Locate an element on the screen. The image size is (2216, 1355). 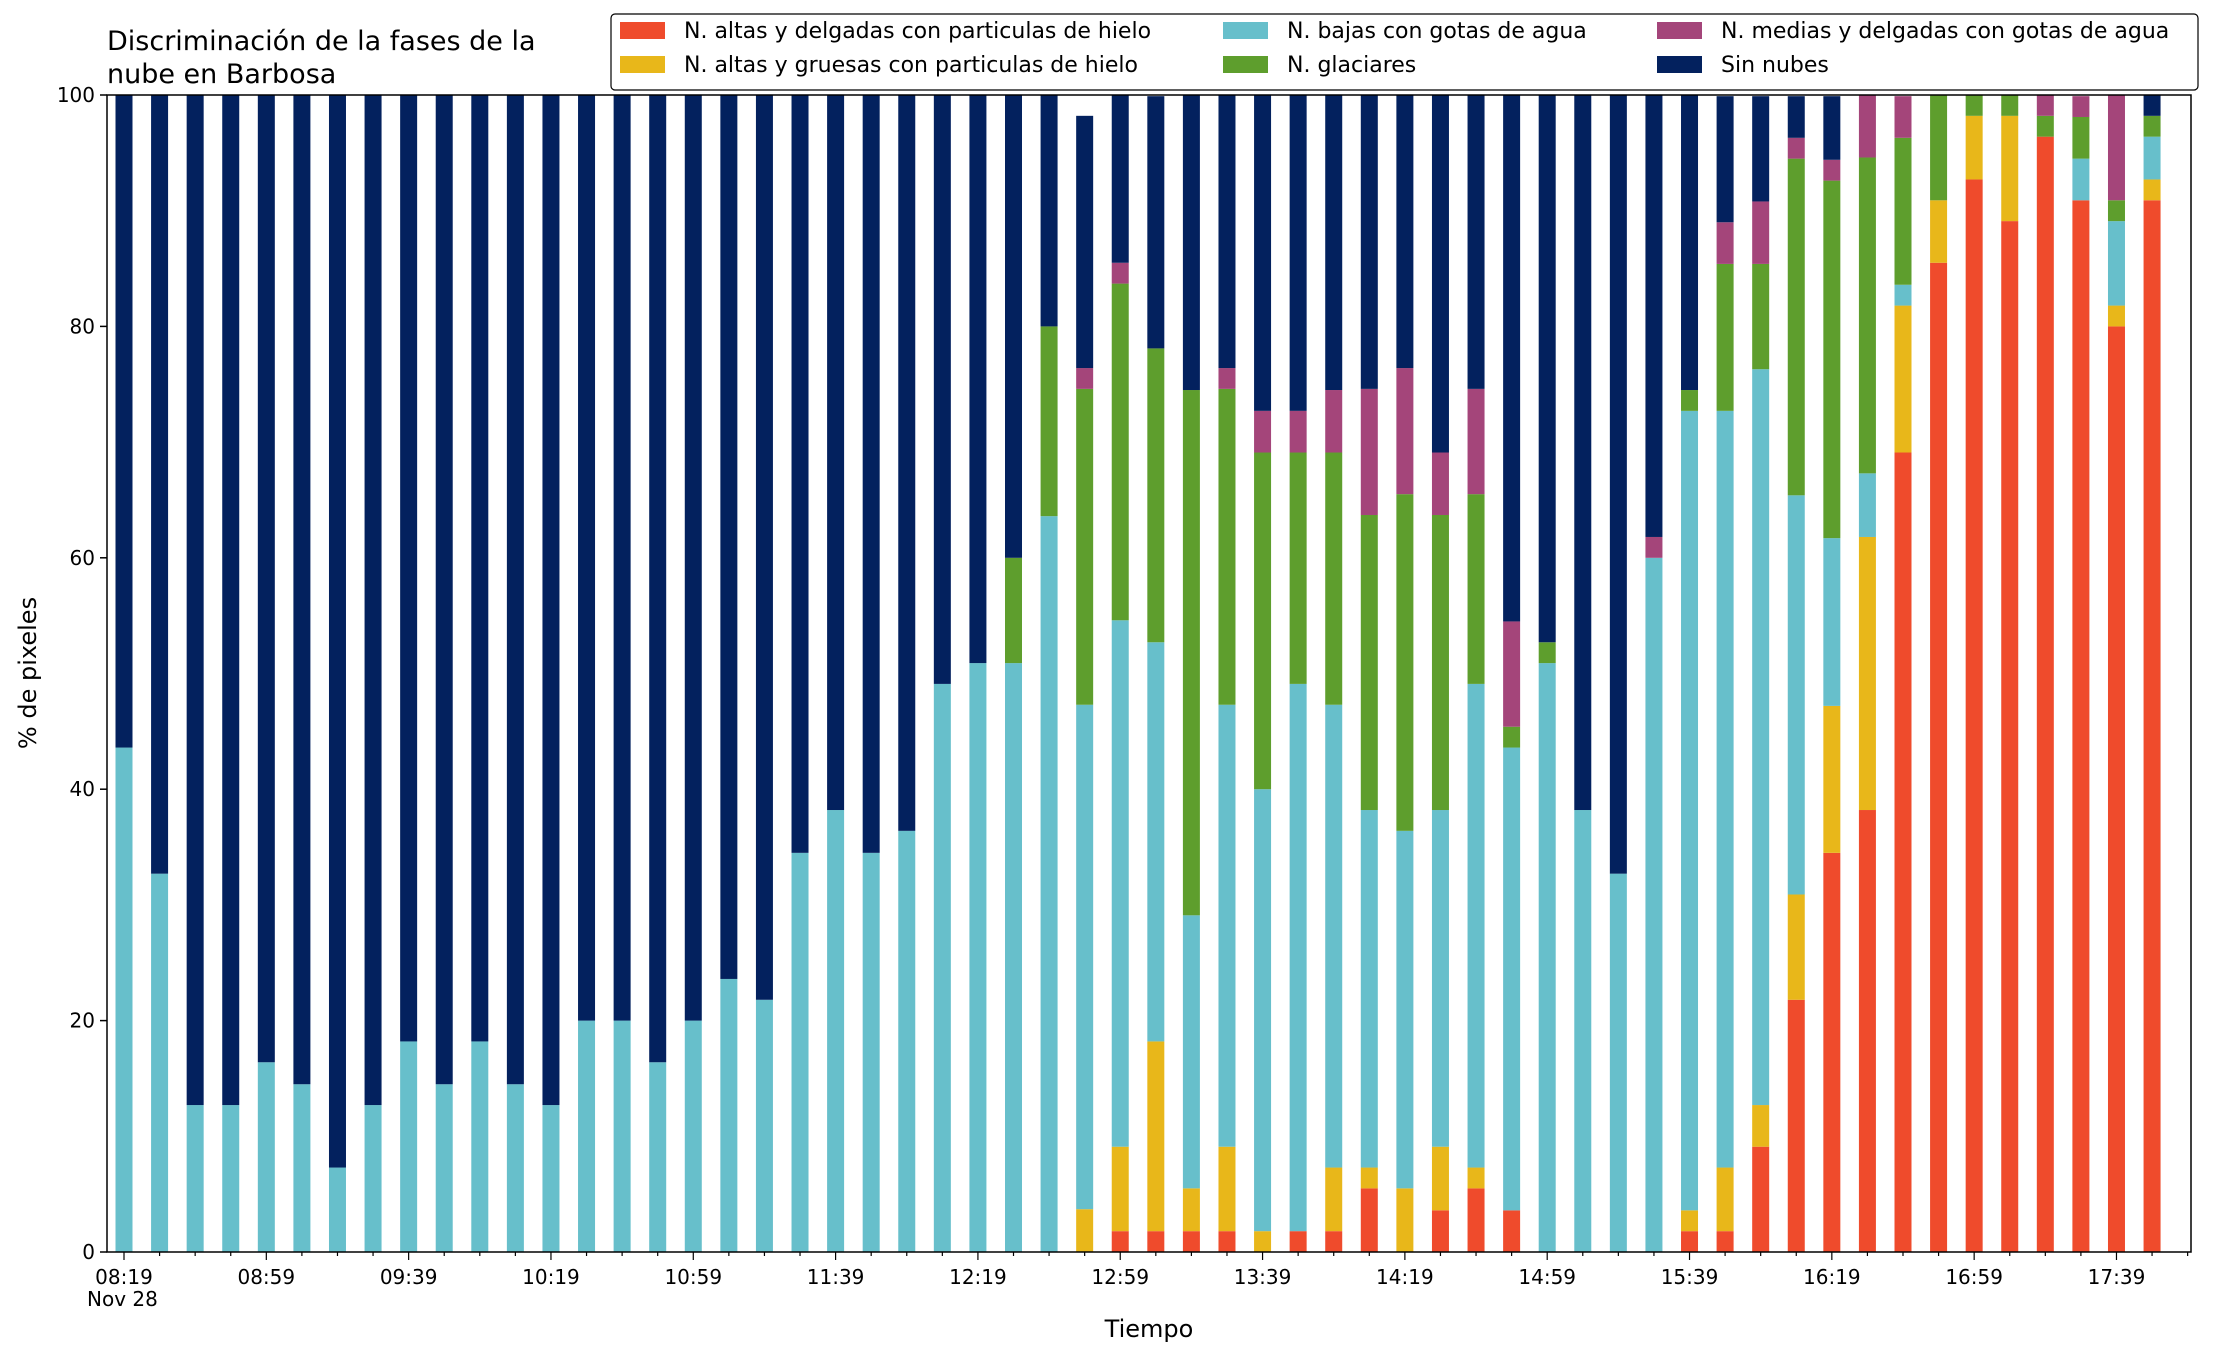
x-tick-label-4: 10:59 is located at coordinates (693, 1277).